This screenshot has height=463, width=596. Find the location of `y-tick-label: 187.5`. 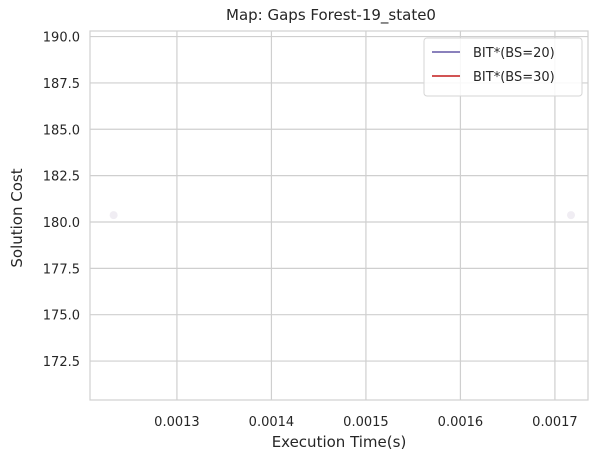

y-tick-label: 187.5 is located at coordinates (61, 84).